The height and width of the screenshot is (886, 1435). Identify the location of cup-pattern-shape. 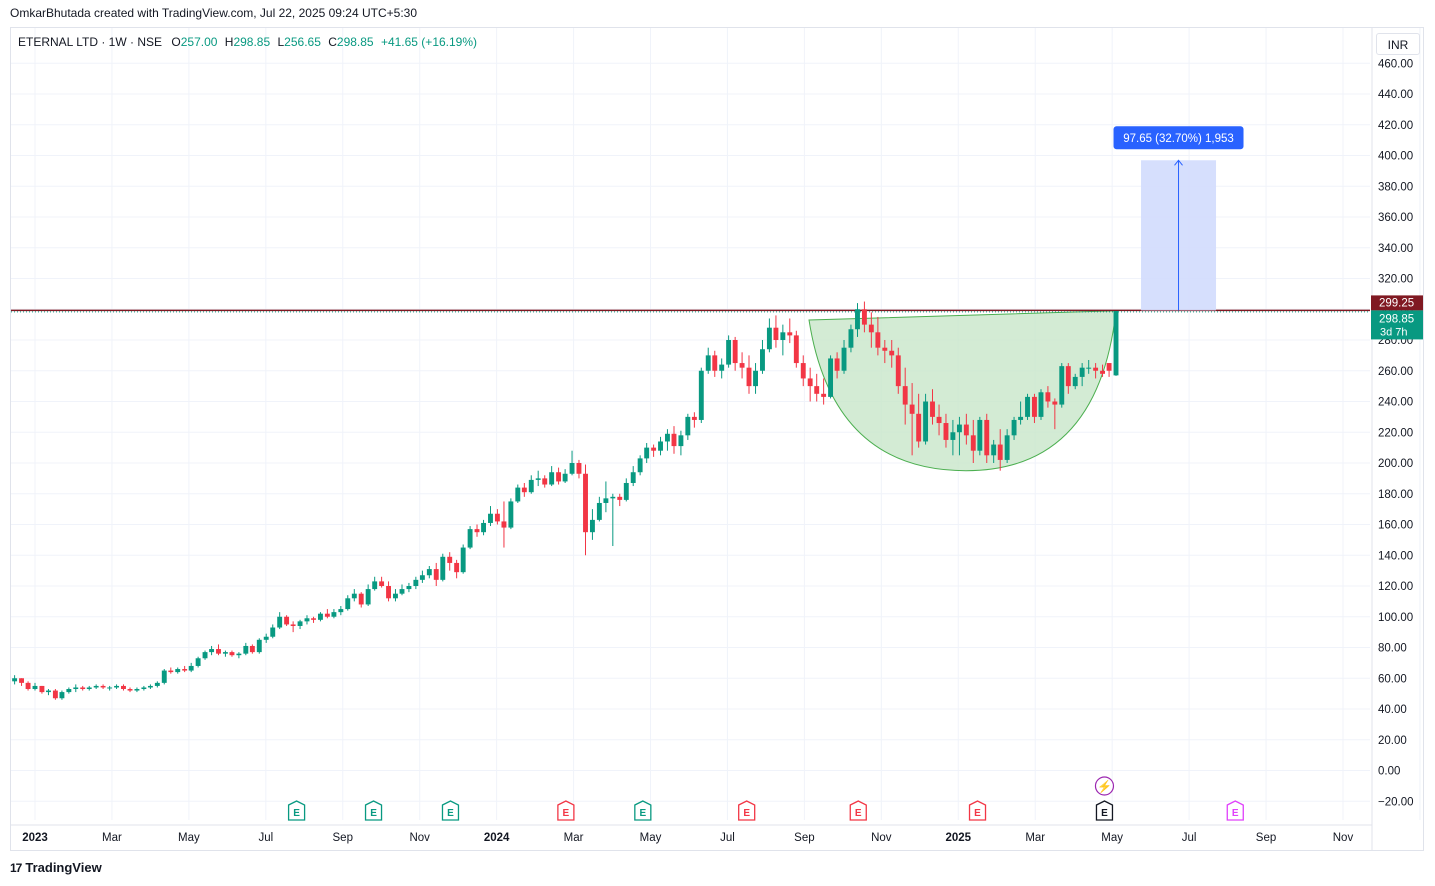
(962, 391).